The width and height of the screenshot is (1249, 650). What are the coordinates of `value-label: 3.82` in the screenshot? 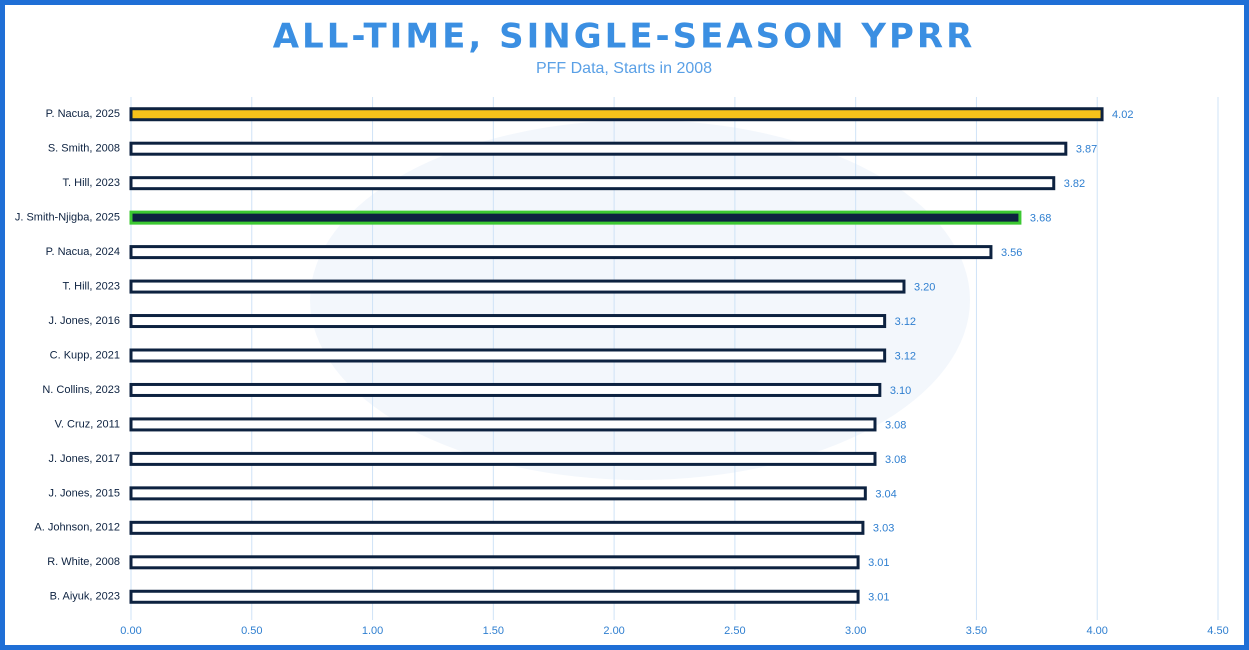 It's located at (1074, 184).